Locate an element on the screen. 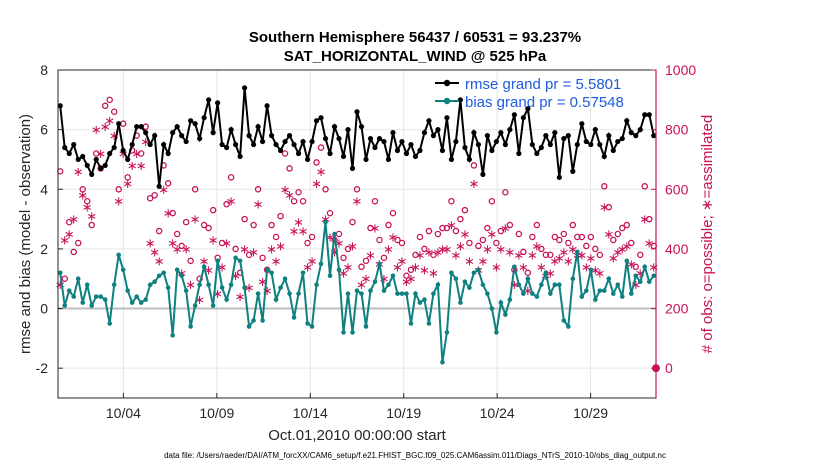 This screenshot has width=830, height=470. y-left-tick-label: 2 is located at coordinates (44, 249).